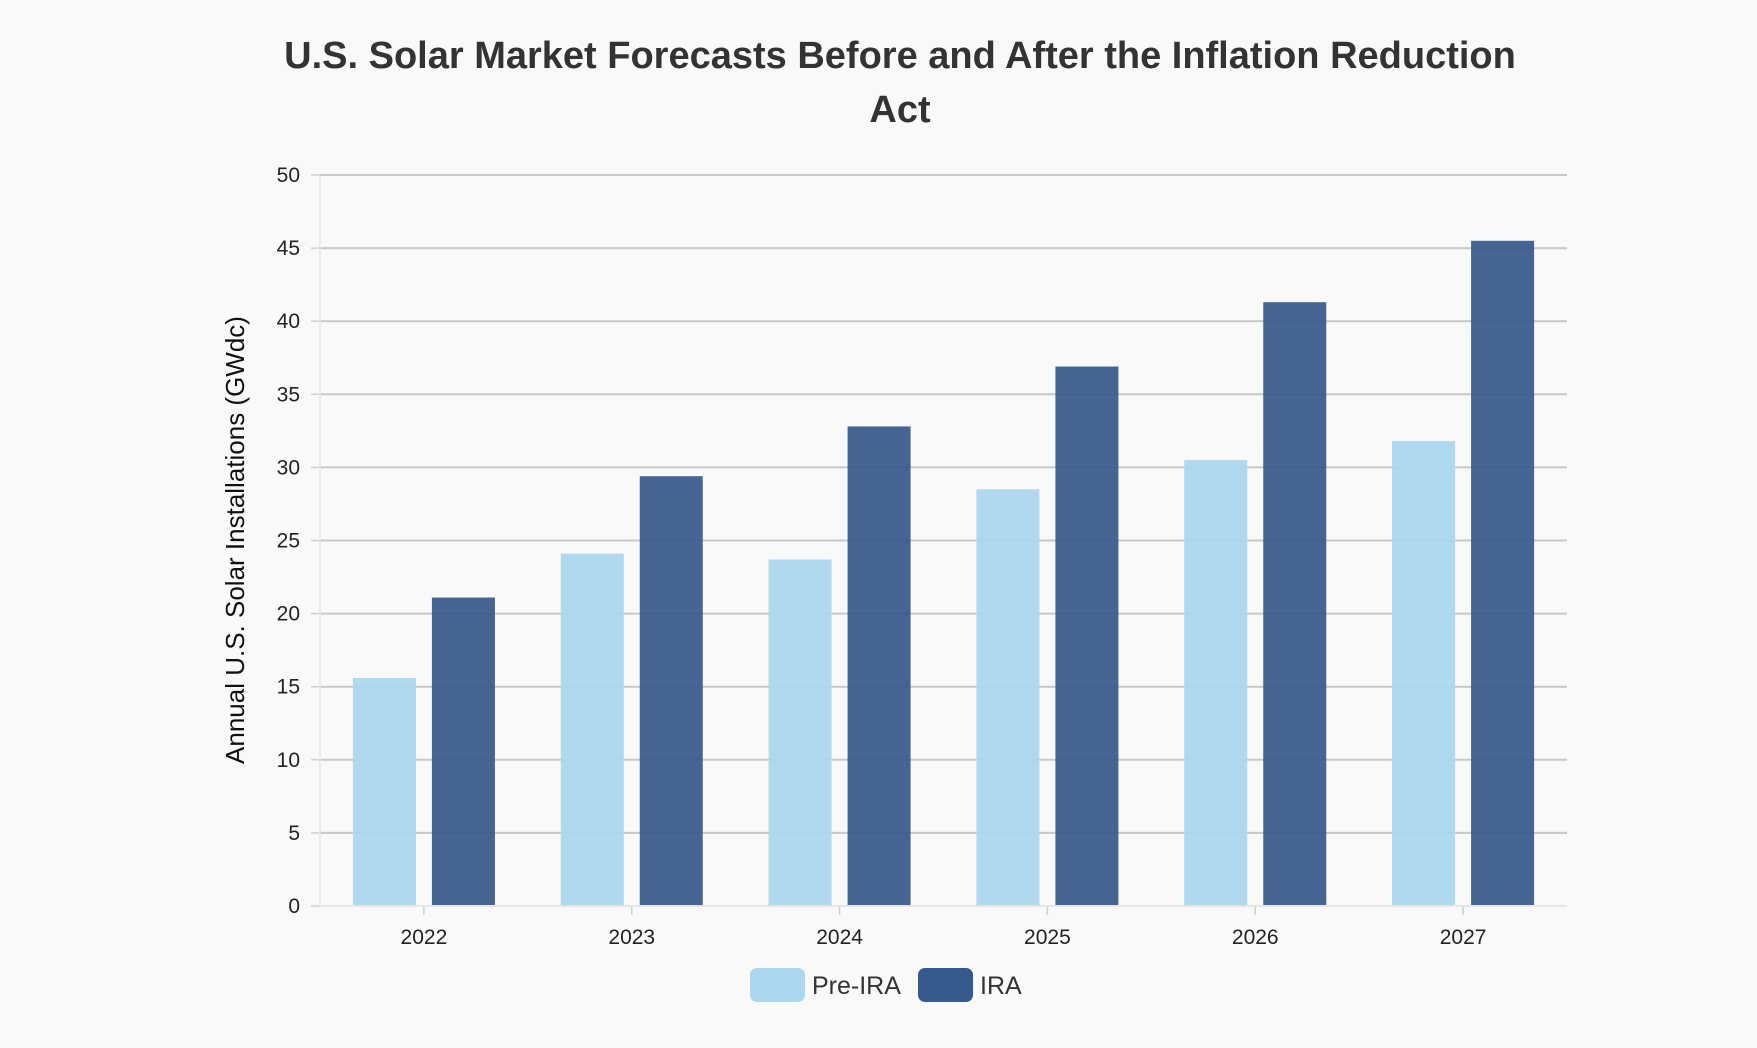 The height and width of the screenshot is (1048, 1757). I want to click on y-tick-label: 35, so click(288, 394).